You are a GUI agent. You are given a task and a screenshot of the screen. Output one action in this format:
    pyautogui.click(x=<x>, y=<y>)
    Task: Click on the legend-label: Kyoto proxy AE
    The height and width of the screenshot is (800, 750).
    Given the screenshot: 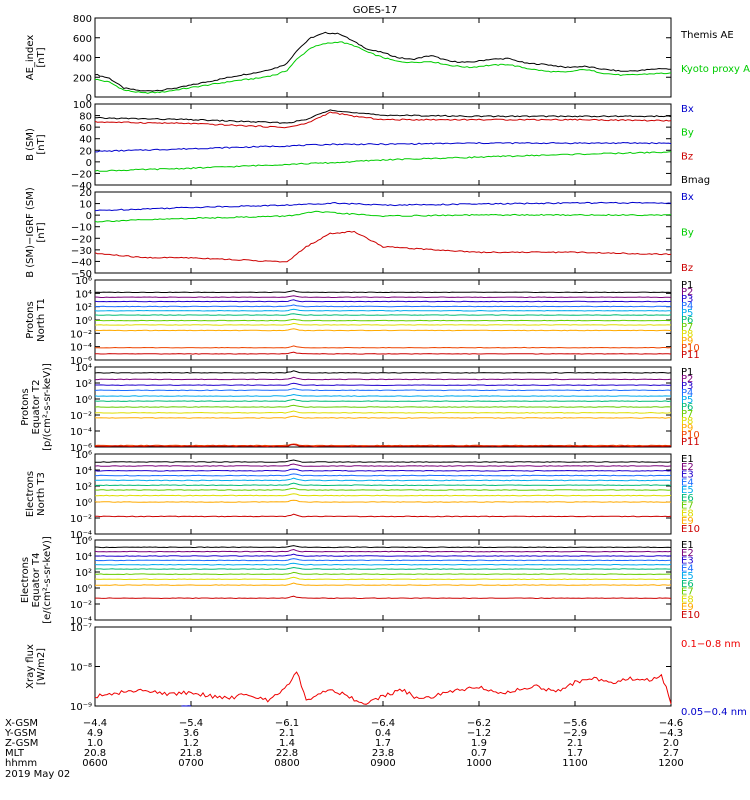 What is the action you would take?
    pyautogui.click(x=715, y=69)
    